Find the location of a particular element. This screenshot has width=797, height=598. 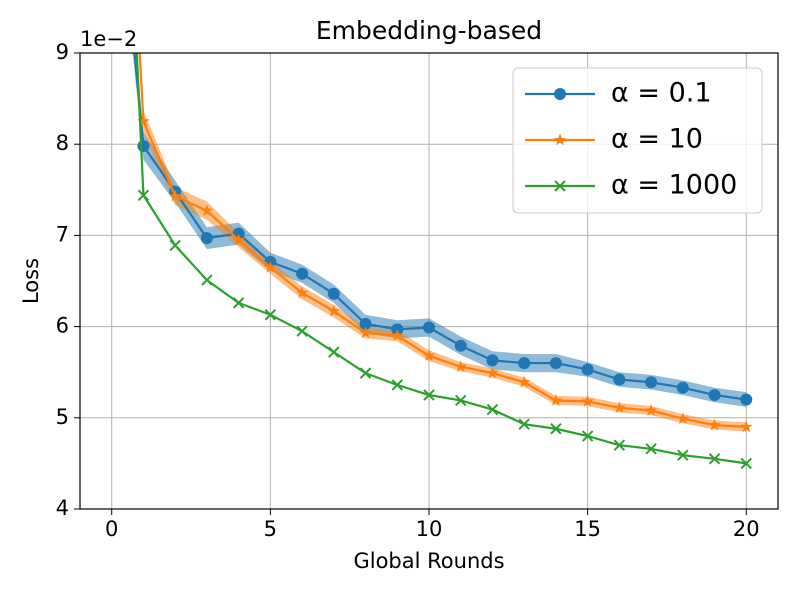

legend-label: α = 10 is located at coordinates (657, 139).